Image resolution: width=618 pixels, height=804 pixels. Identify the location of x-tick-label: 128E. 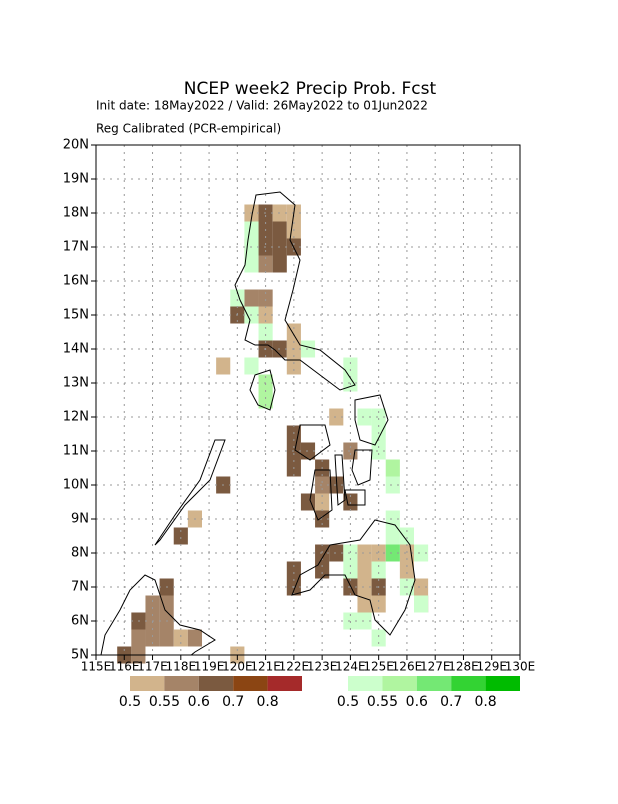
(463, 667).